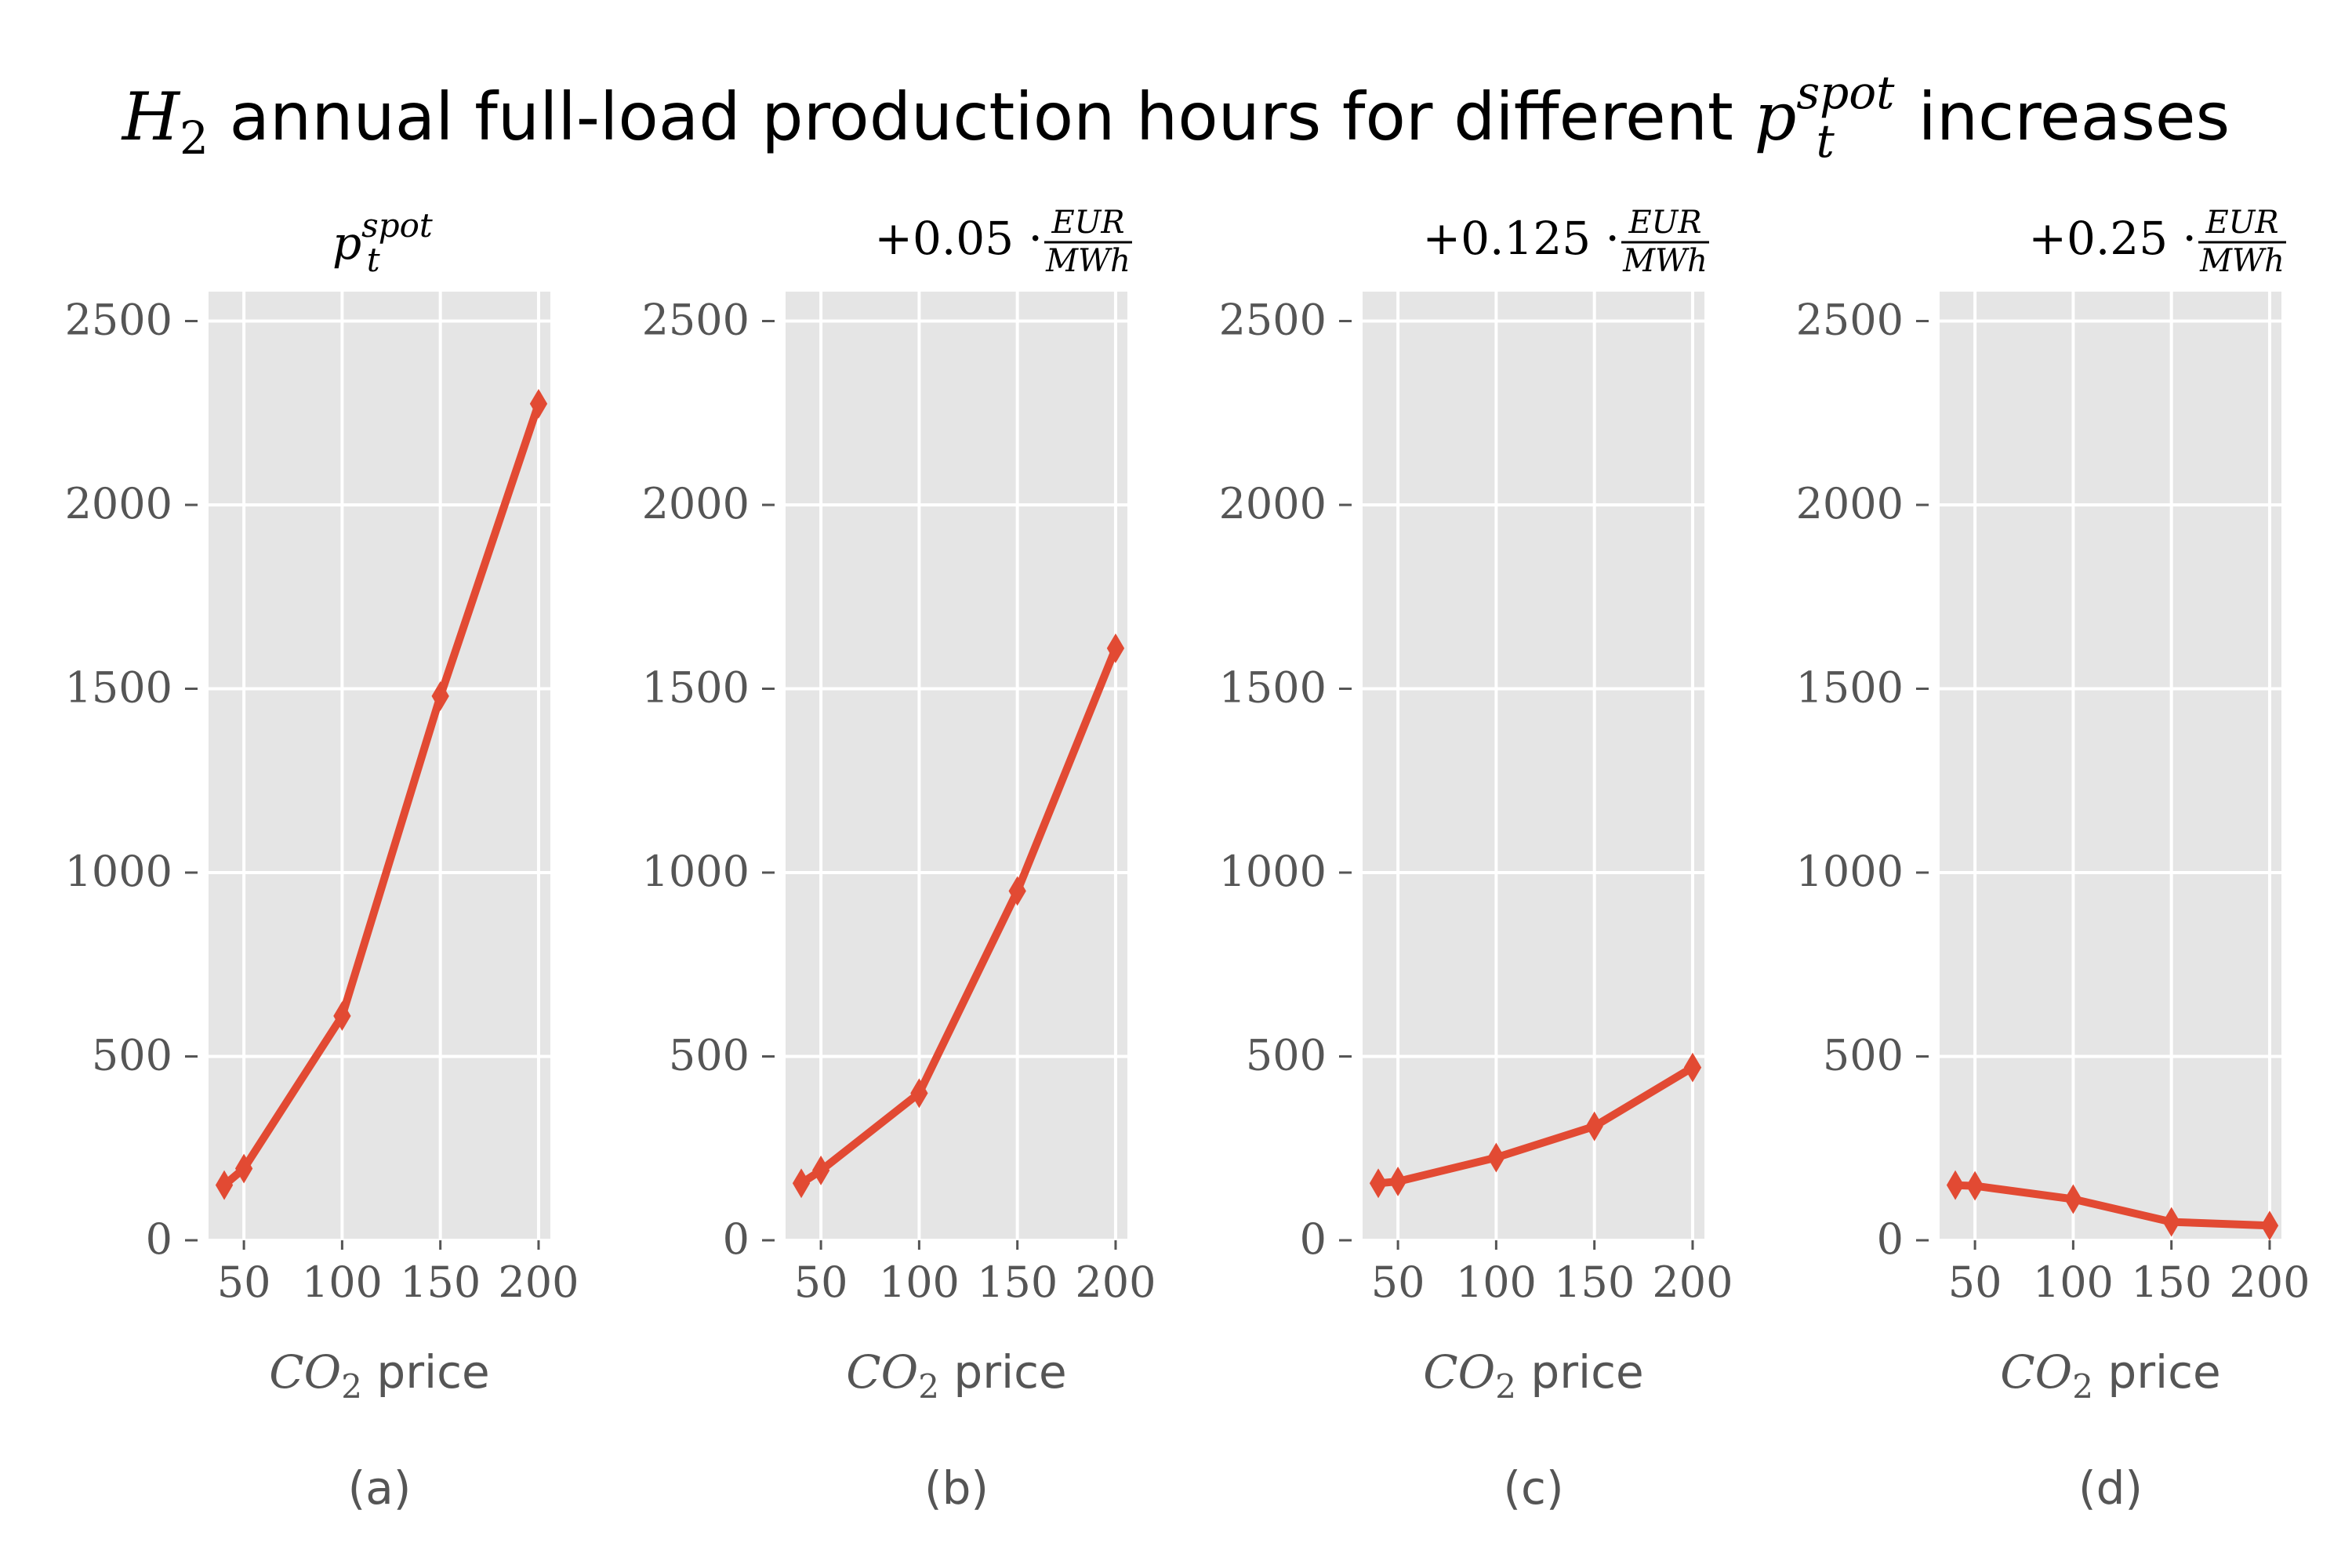 The width and height of the screenshot is (2352, 1568). Describe the element at coordinates (346, 243) in the screenshot. I see `panel-title-var: p` at that location.